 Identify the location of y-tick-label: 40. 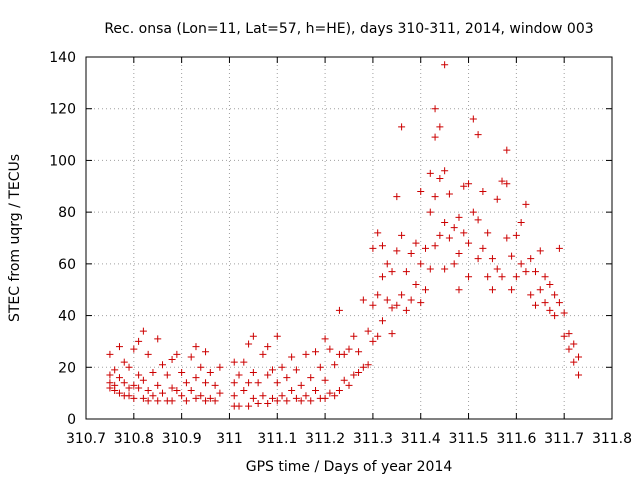
(67, 317).